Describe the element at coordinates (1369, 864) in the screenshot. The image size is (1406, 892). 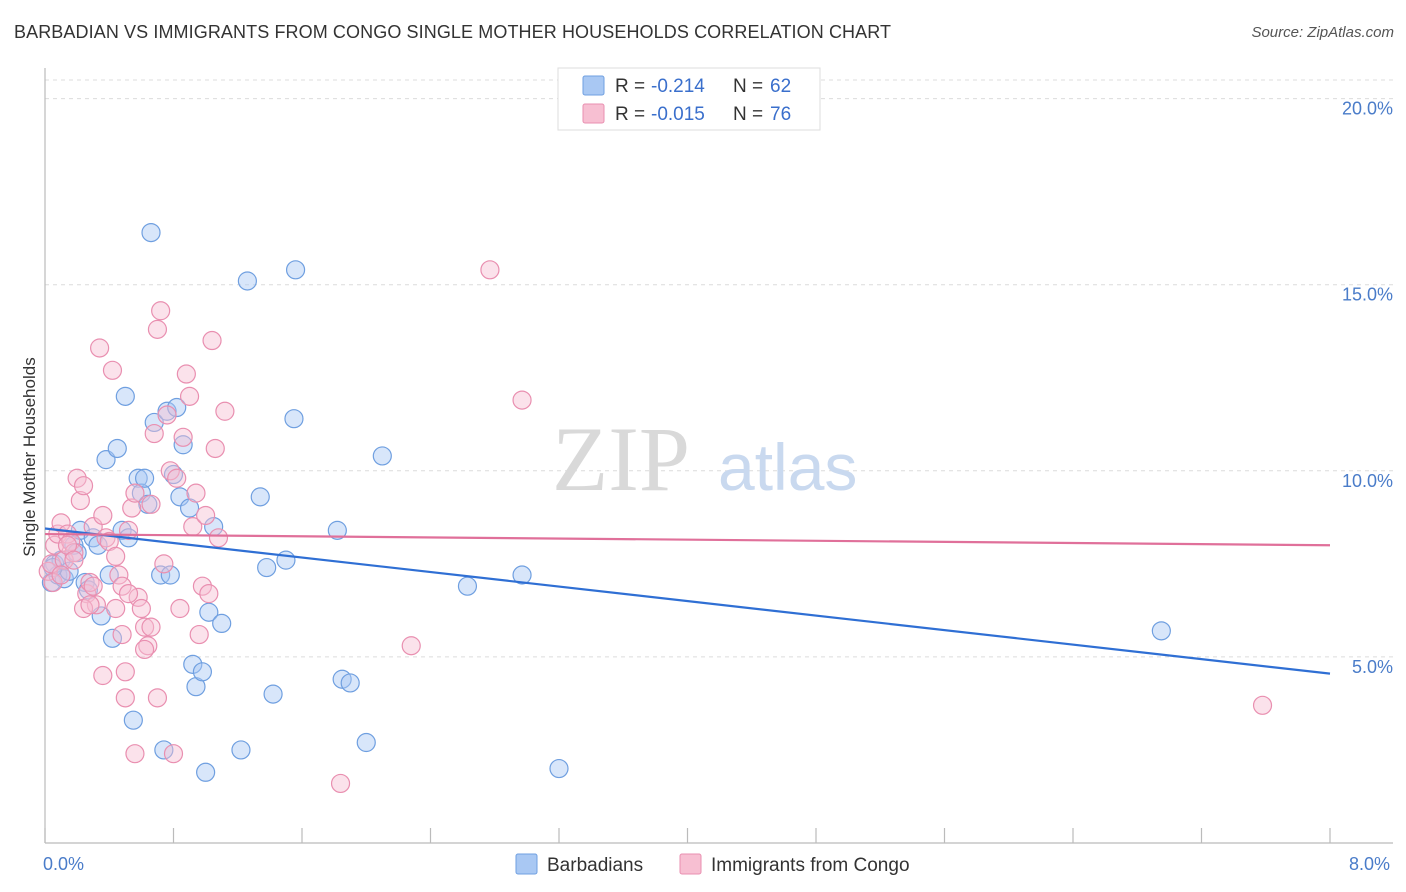
I see `x-tick-label-max: 8.0%` at that location.